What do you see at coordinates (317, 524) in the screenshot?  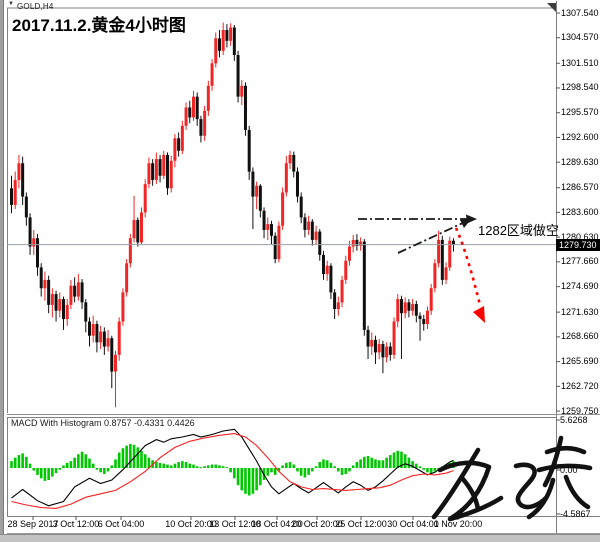 I see `time-tick-label: 20 Oct 20:00` at bounding box center [317, 524].